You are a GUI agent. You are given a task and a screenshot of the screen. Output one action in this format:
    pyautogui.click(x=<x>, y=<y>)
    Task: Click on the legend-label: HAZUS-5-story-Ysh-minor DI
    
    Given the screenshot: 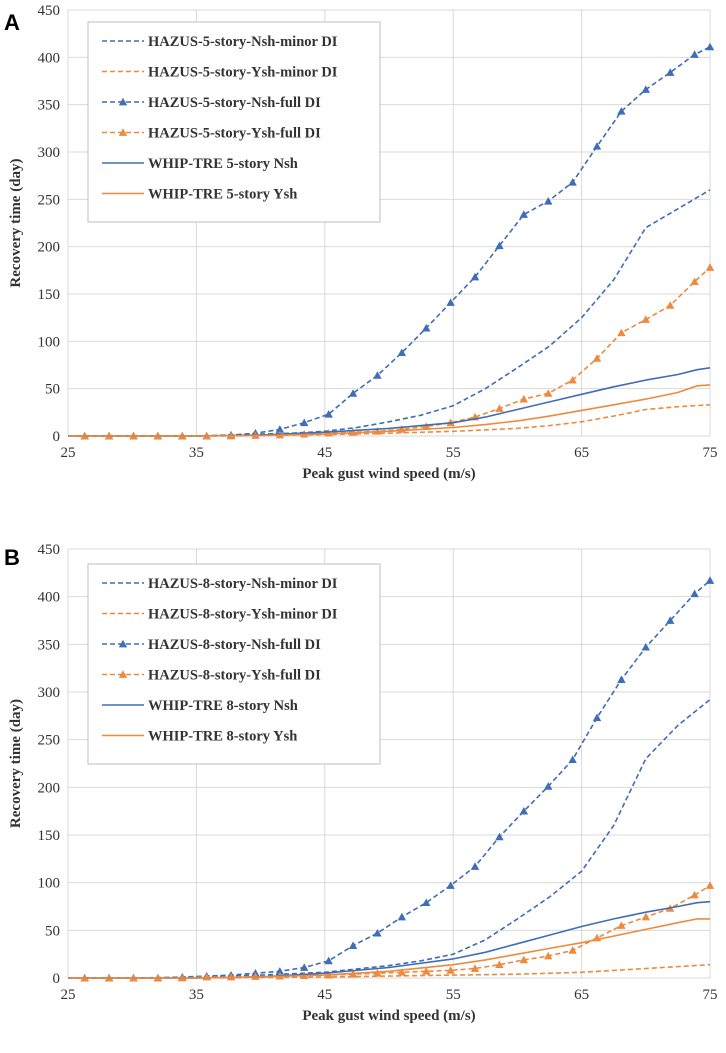 What is the action you would take?
    pyautogui.click(x=243, y=73)
    